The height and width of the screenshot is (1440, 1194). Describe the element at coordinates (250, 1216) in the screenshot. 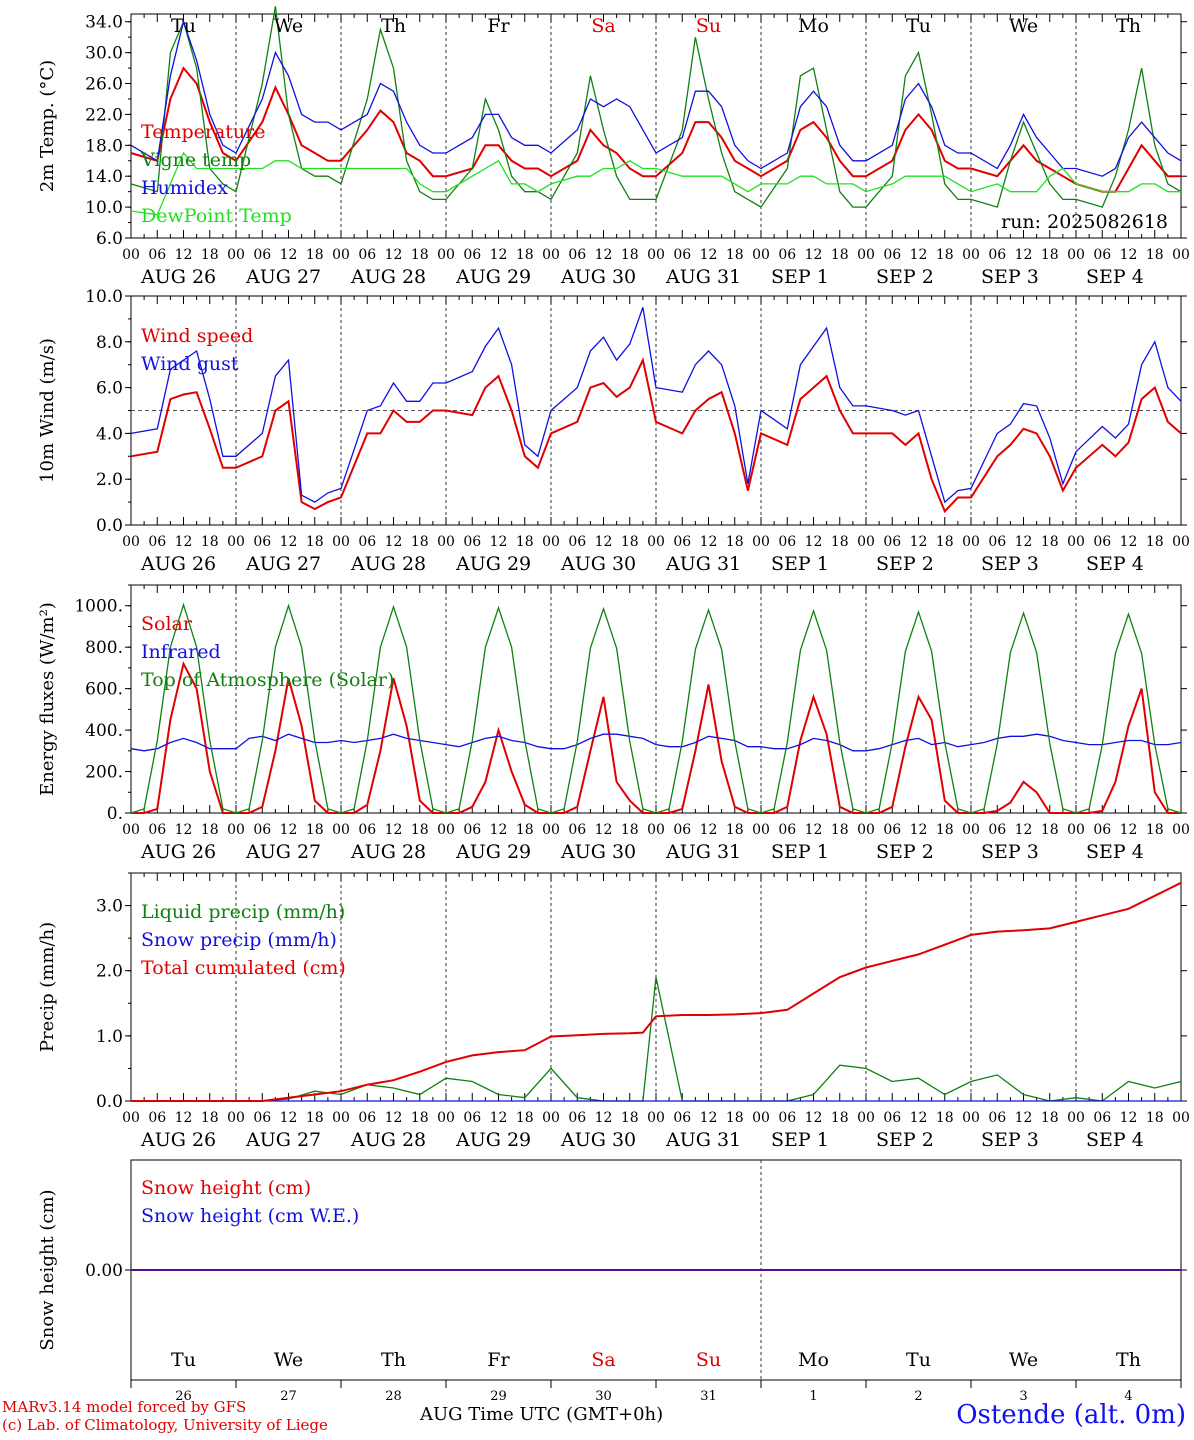

I see `legend-entry: Snow height (cm W.E.)` at that location.